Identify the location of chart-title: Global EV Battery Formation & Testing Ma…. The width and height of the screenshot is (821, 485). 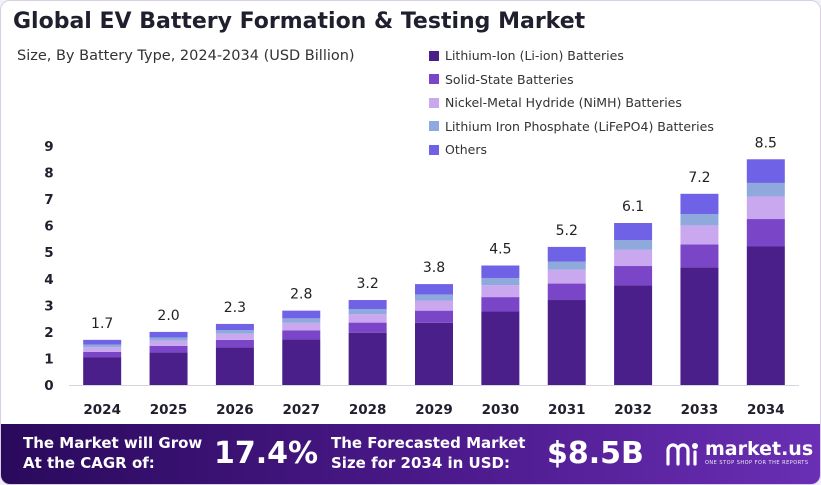
(299, 21).